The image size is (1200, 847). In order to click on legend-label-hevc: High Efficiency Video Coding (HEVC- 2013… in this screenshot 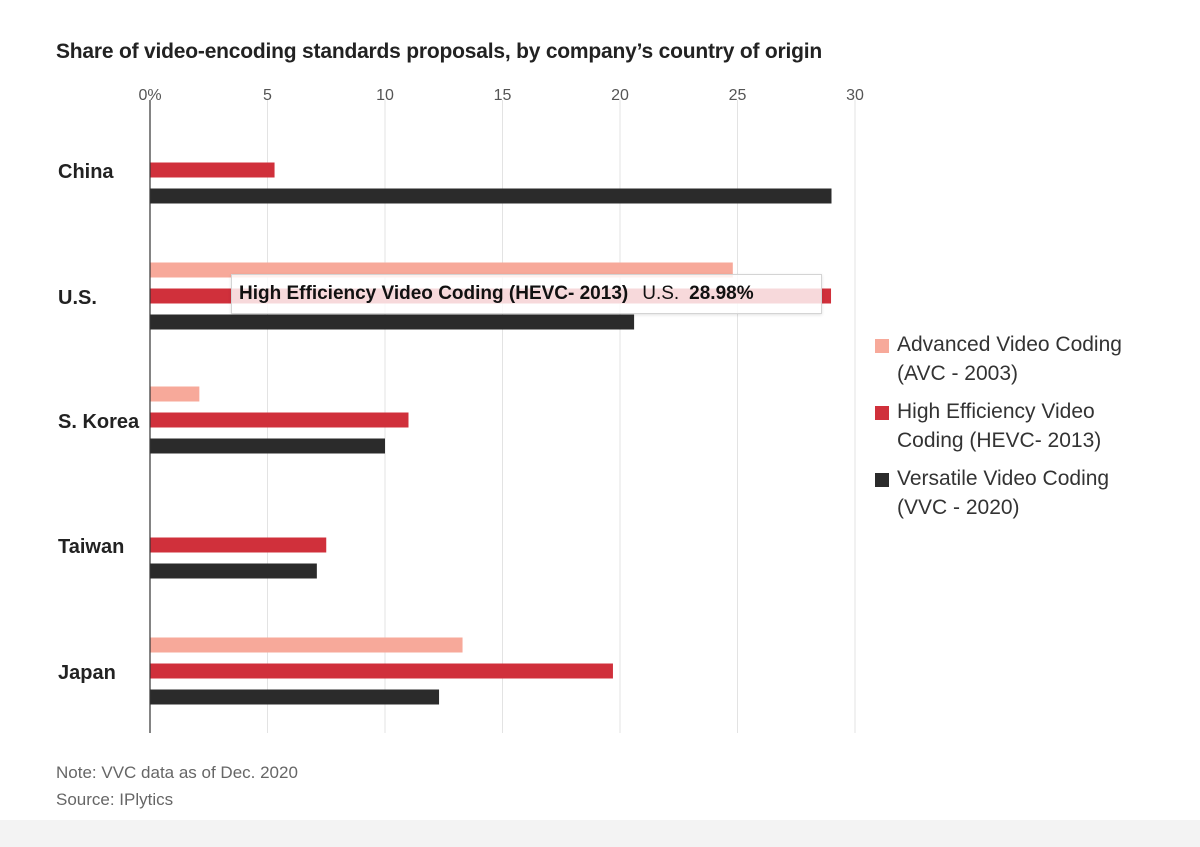, I will do `click(999, 426)`.